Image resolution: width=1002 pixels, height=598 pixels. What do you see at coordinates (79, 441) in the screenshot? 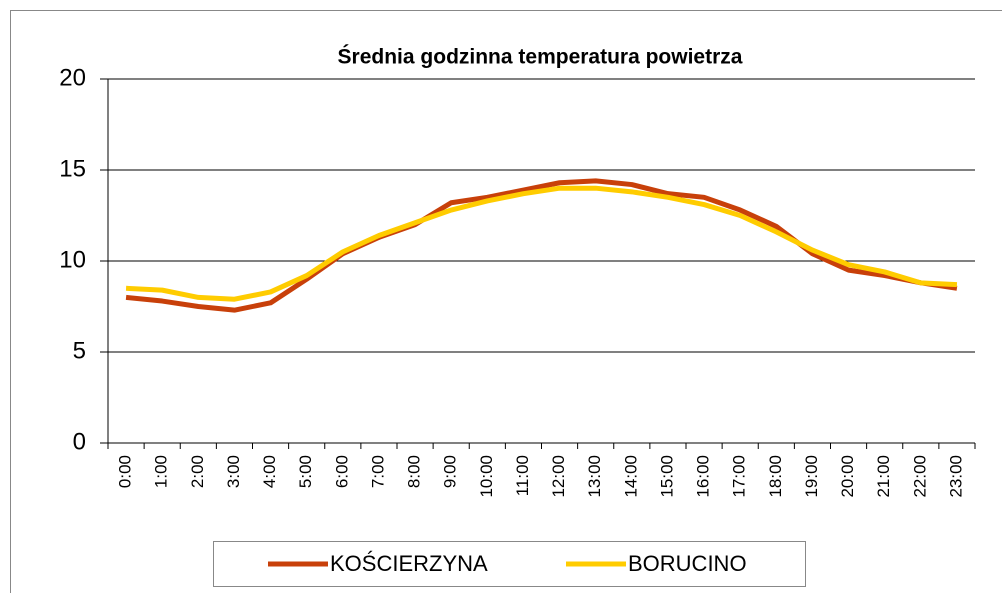
I see `y-tick-label: 0` at bounding box center [79, 441].